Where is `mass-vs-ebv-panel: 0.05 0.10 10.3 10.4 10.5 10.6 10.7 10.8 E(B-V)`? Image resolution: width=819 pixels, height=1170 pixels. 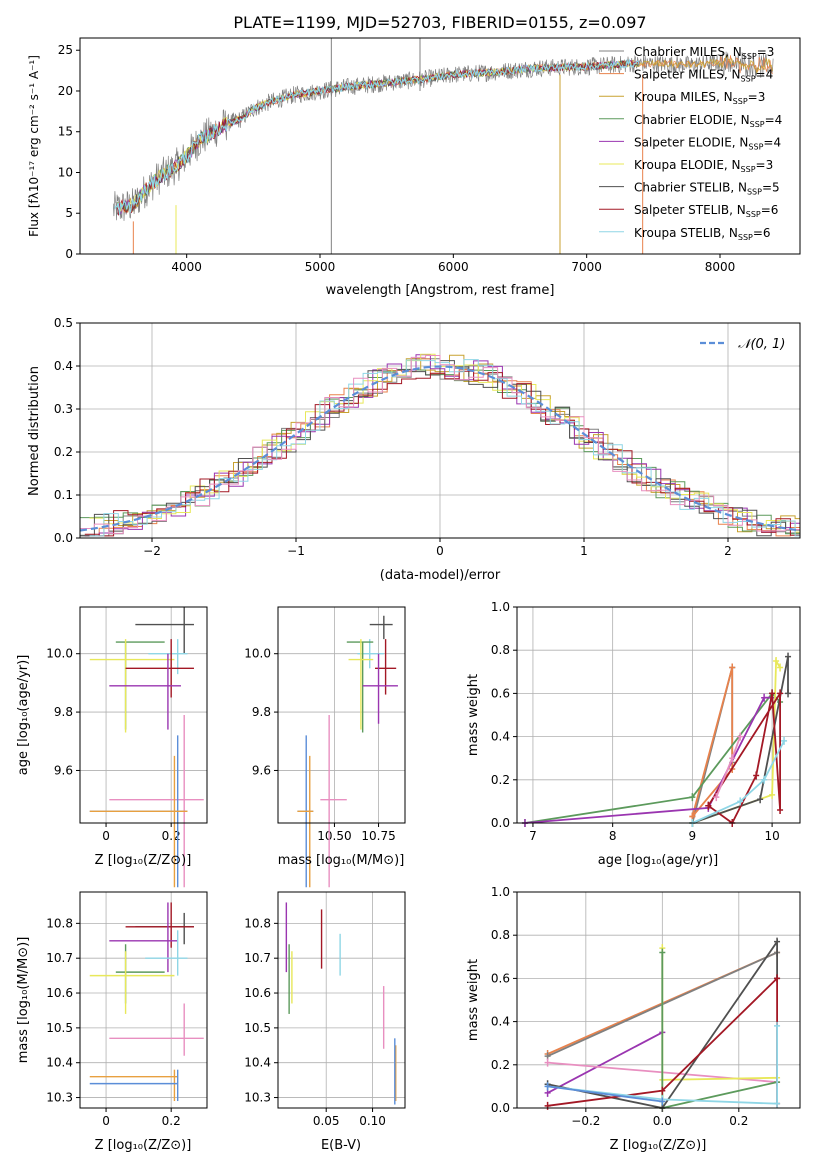 mass-vs-ebv-panel: 0.05 0.10 10.3 10.4 10.5 10.6 10.7 10.8 E(B-V) is located at coordinates (325, 1022).